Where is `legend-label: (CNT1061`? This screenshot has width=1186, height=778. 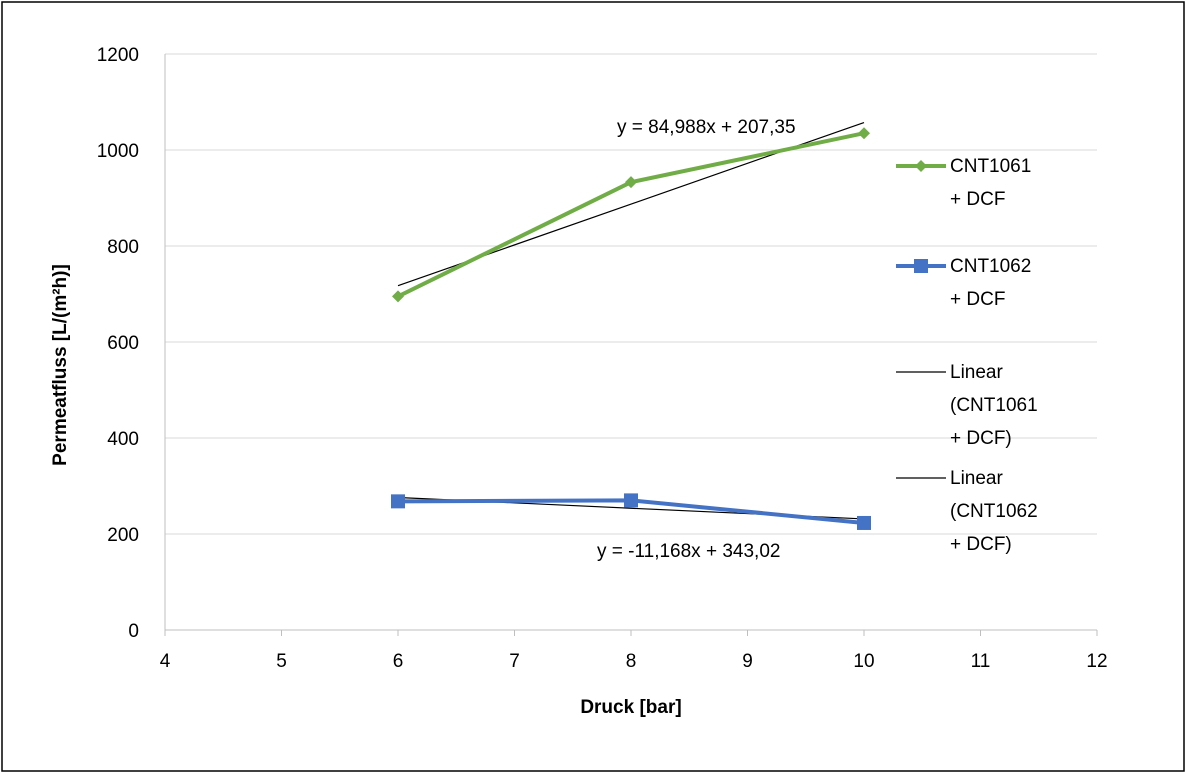
legend-label: (CNT1061 is located at coordinates (994, 405).